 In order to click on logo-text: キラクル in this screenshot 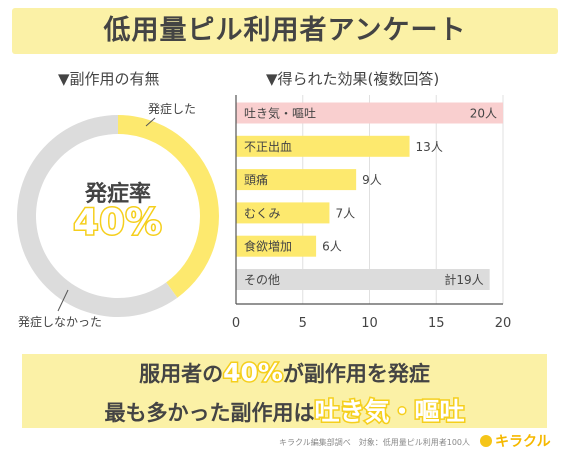, I will do `click(523, 442)`.